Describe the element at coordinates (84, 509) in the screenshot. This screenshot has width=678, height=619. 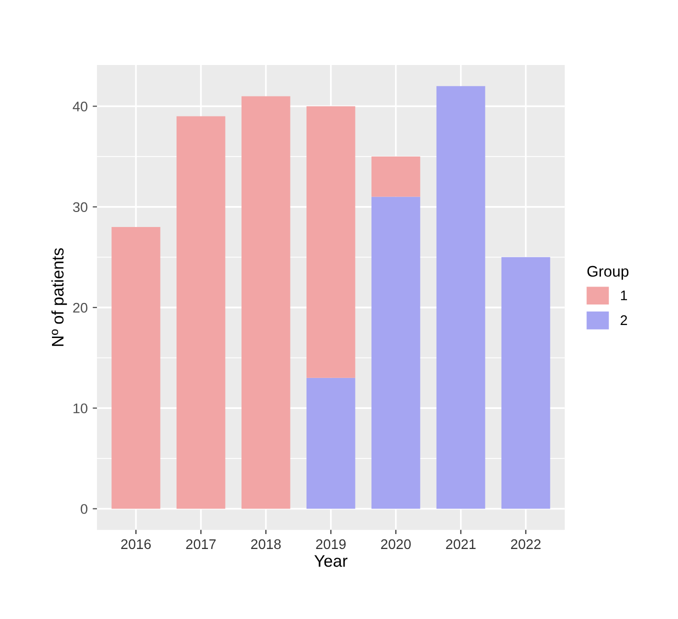
I see `y-tick-label: 0` at that location.